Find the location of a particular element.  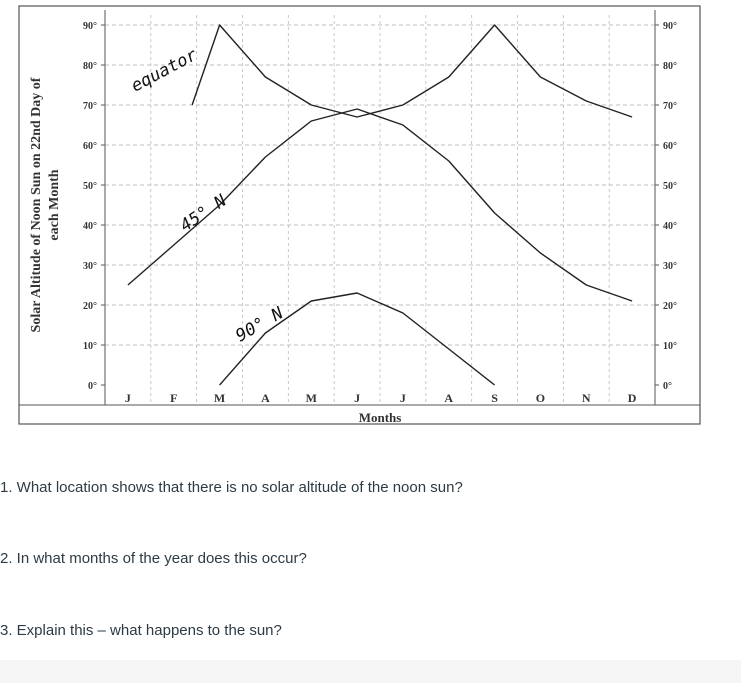

series-label-0: equator is located at coordinates (164, 71).